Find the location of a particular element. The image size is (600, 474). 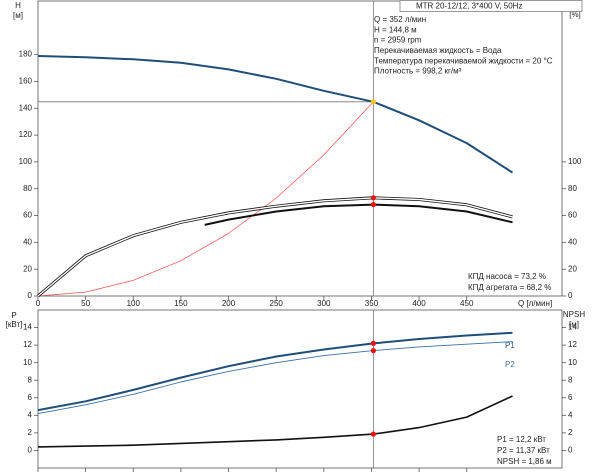

y-tick-label: 80 is located at coordinates (27, 188).